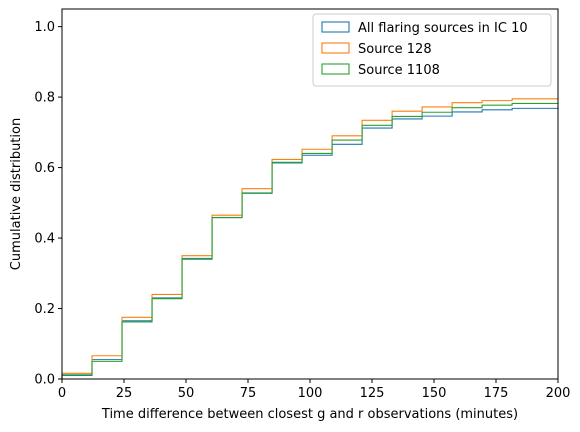  Describe the element at coordinates (248, 393) in the screenshot. I see `x-tick-label: 75` at that location.